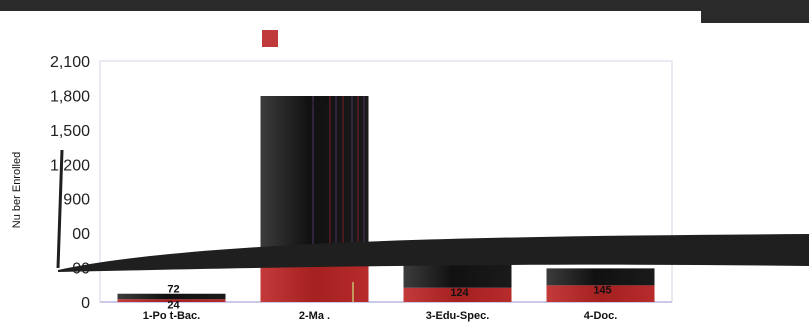  What do you see at coordinates (60, 209) in the screenshot?
I see `overlay-stroke` at bounding box center [60, 209].